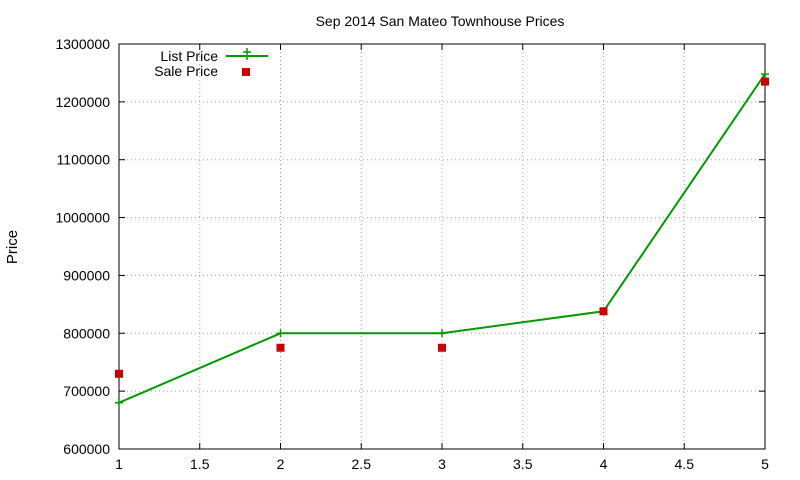 The width and height of the screenshot is (800, 480). Describe the element at coordinates (119, 464) in the screenshot. I see `x-tick-label: 1` at that location.